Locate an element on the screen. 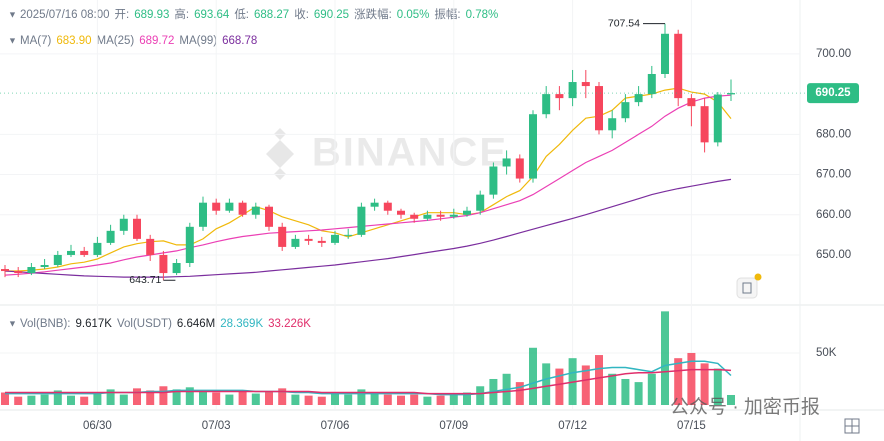  legend-label: 低: is located at coordinates (241, 14).